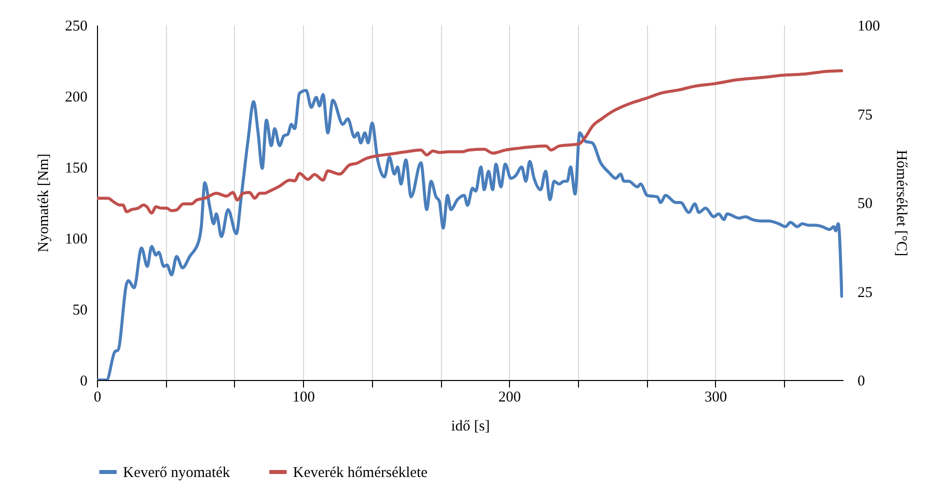 The height and width of the screenshot is (498, 930). Describe the element at coordinates (177, 473) in the screenshot. I see `legend-label: Keverő nyomaték` at that location.